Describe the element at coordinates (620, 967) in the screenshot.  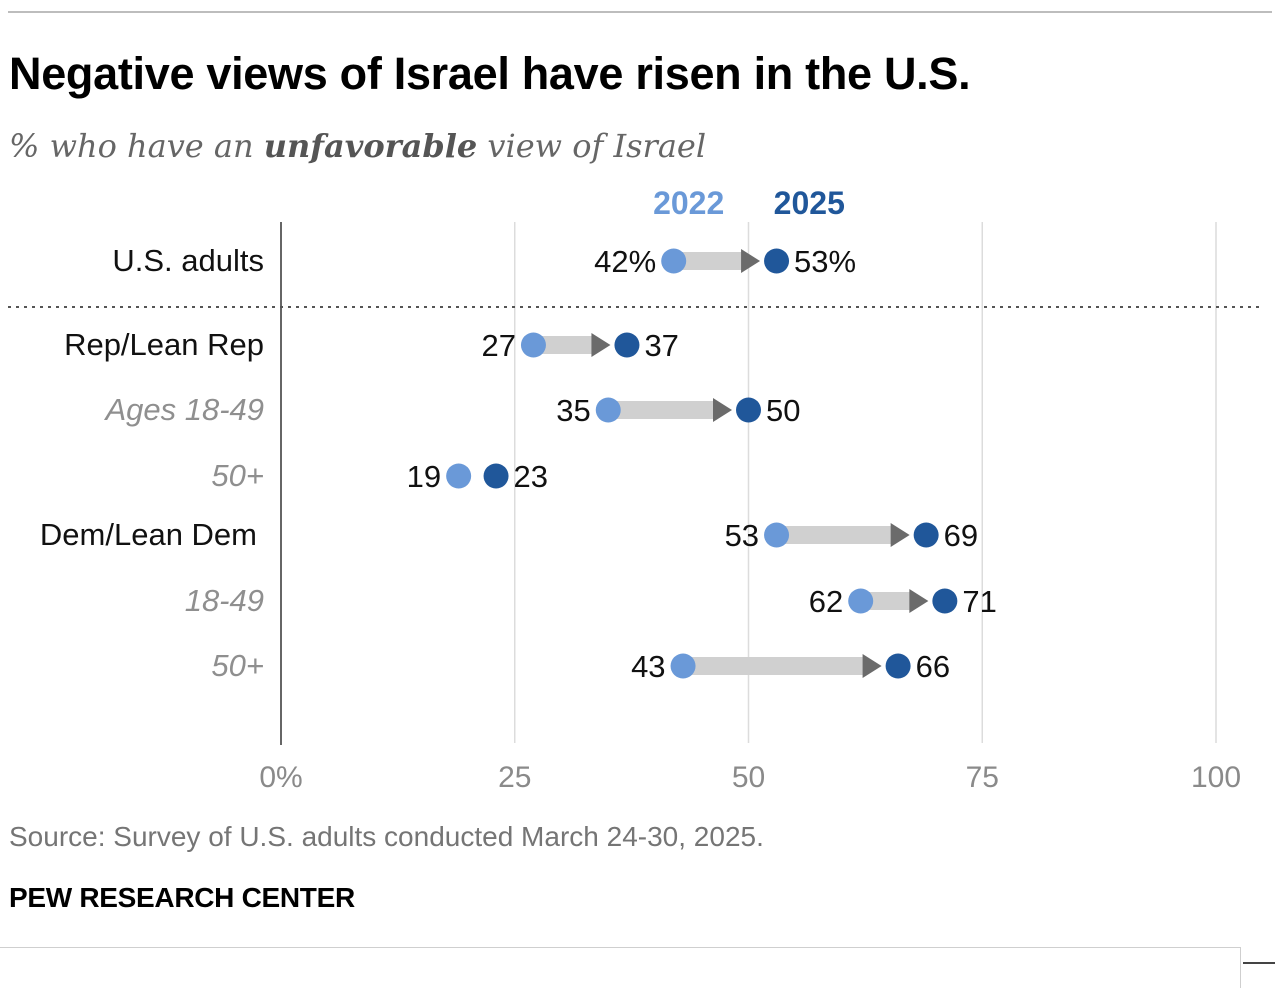
I see `bottom-frame` at that location.